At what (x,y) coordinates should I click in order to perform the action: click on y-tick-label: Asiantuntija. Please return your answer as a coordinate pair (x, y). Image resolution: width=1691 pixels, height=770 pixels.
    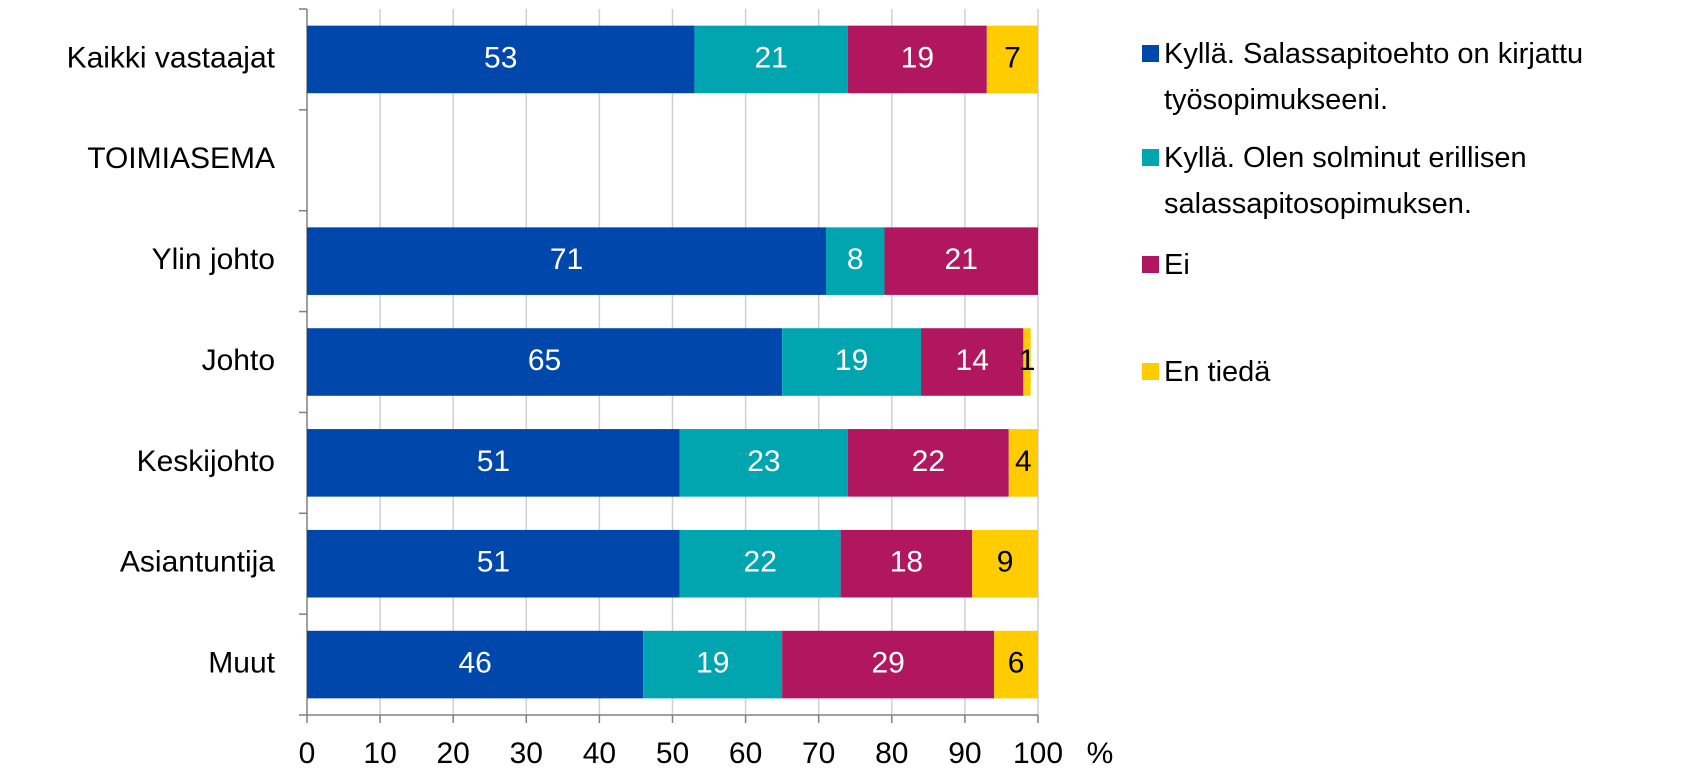
    Looking at the image, I should click on (197, 562).